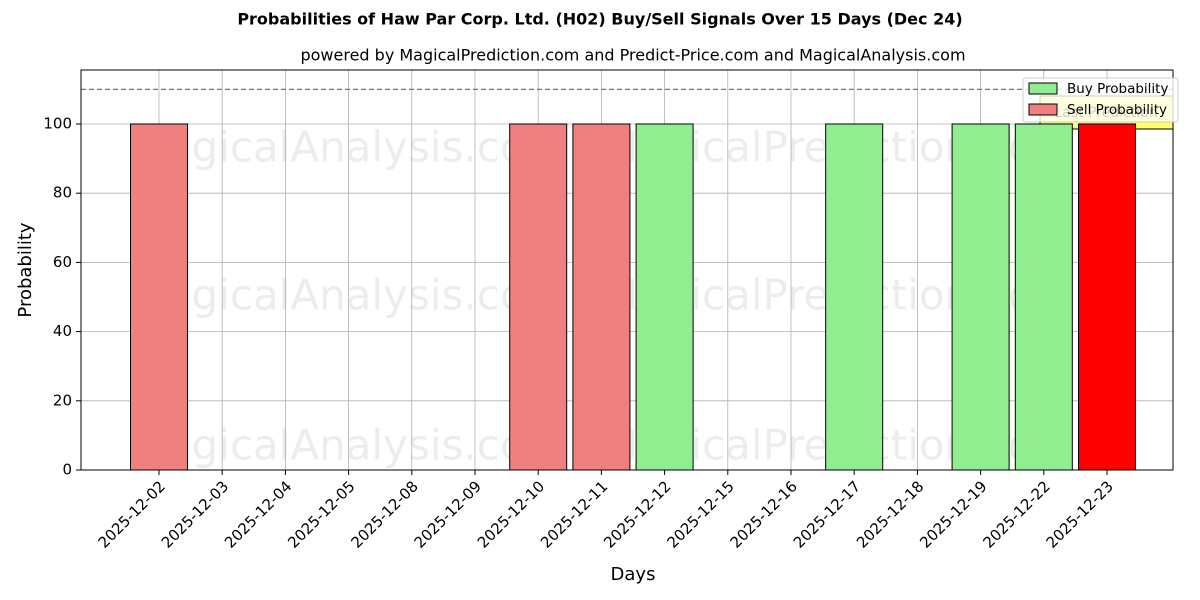  Describe the element at coordinates (321, 514) in the screenshot. I see `x-tick-label: 2025-12-05` at that location.